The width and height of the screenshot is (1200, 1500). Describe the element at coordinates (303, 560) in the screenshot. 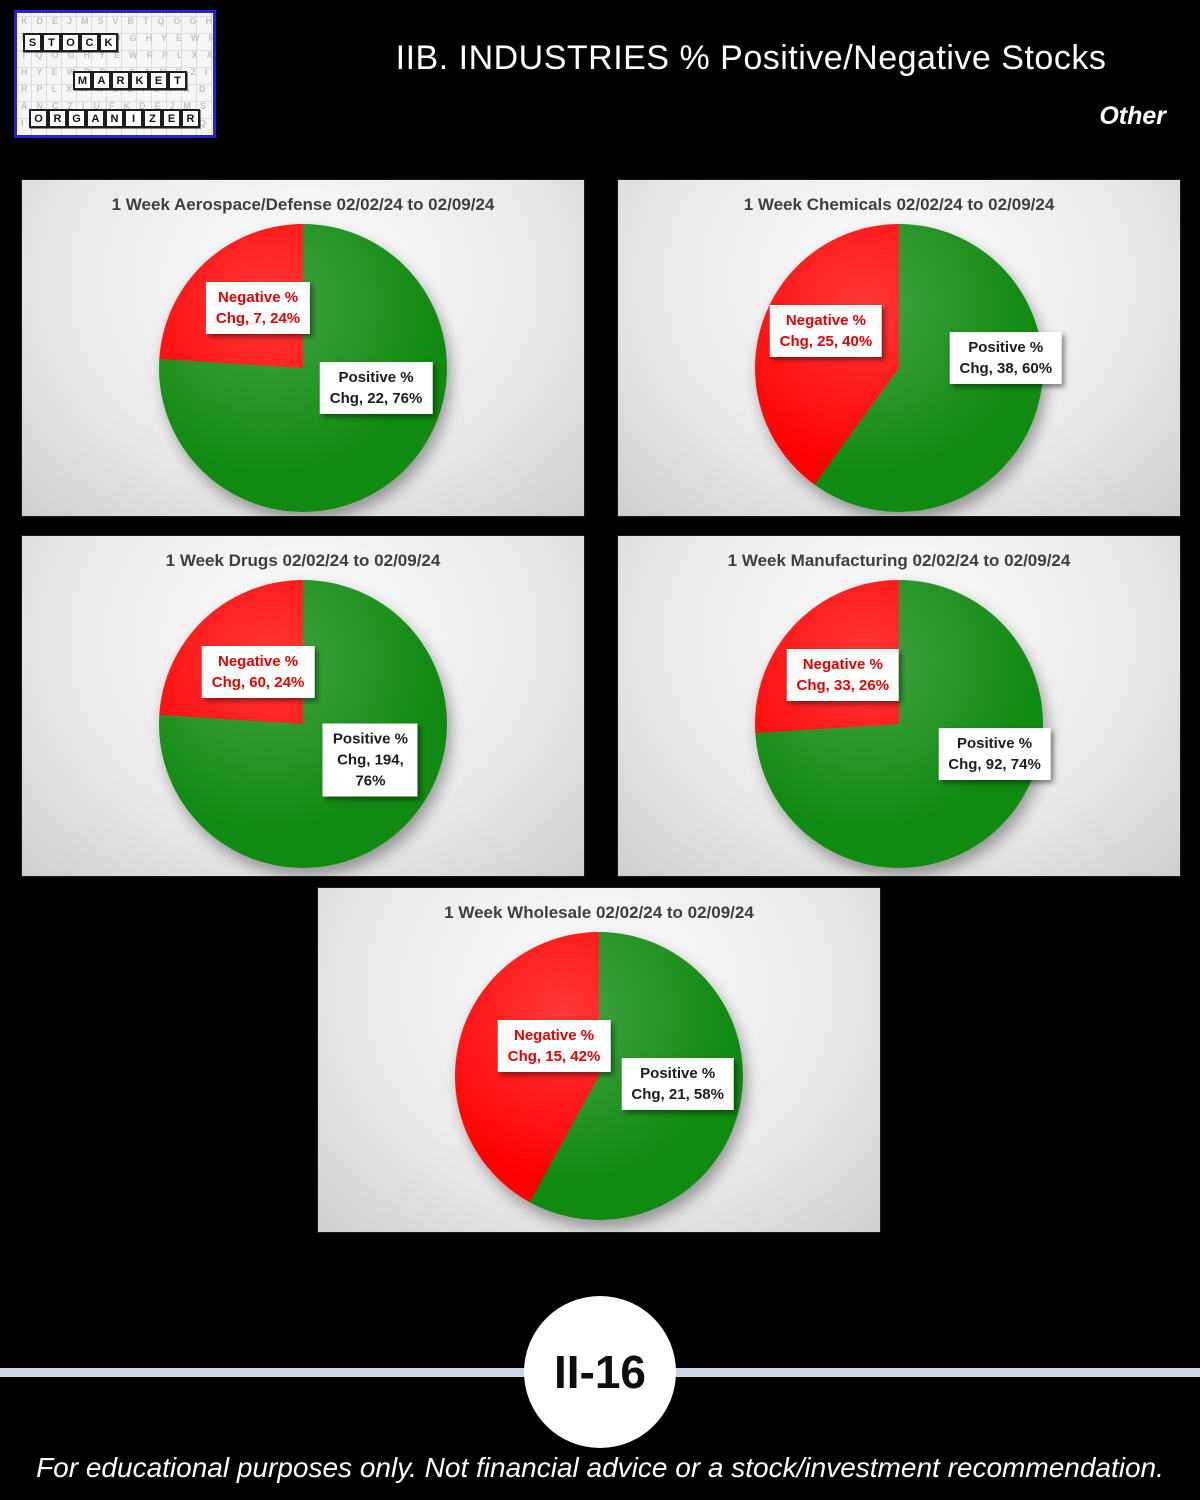

I see `chart-title: 1 Week Drugs 02/02/24 to 02/09/24` at that location.